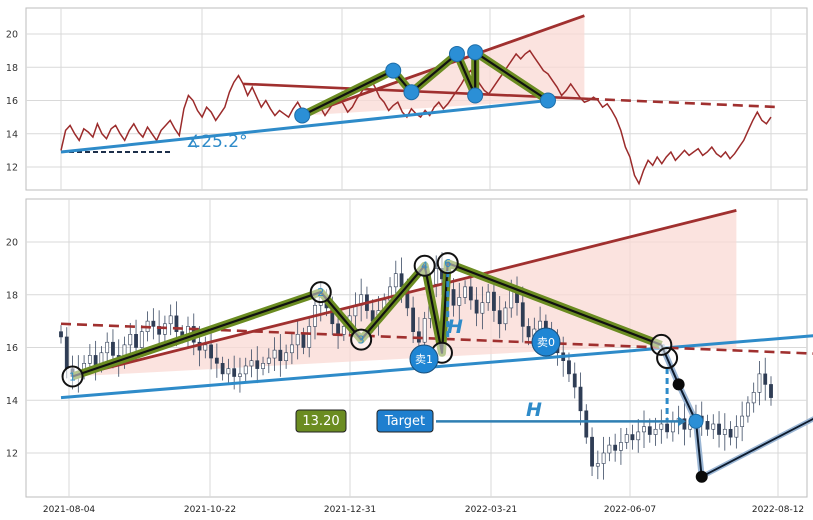  Describe the element at coordinates (12, 348) in the screenshot. I see `bottom-y-tick-label: 16` at that location.